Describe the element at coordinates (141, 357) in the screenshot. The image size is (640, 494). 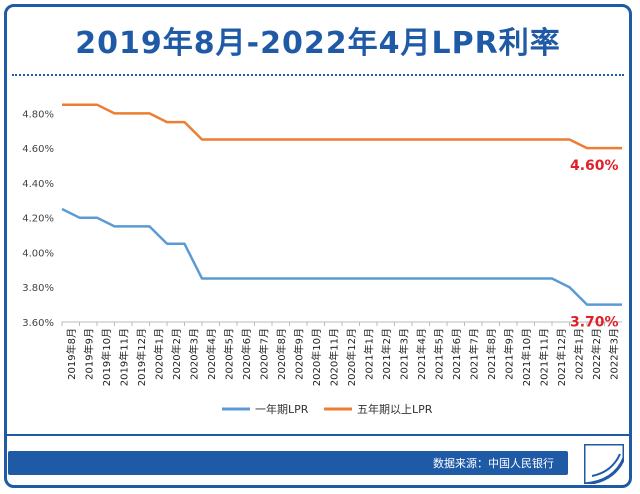
I see `x-tick-label: 2019年12月` at that location.